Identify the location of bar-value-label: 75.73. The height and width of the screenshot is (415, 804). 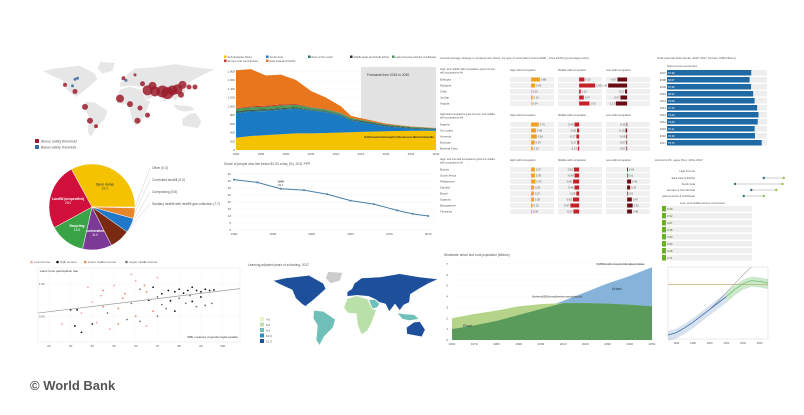
(671, 143).